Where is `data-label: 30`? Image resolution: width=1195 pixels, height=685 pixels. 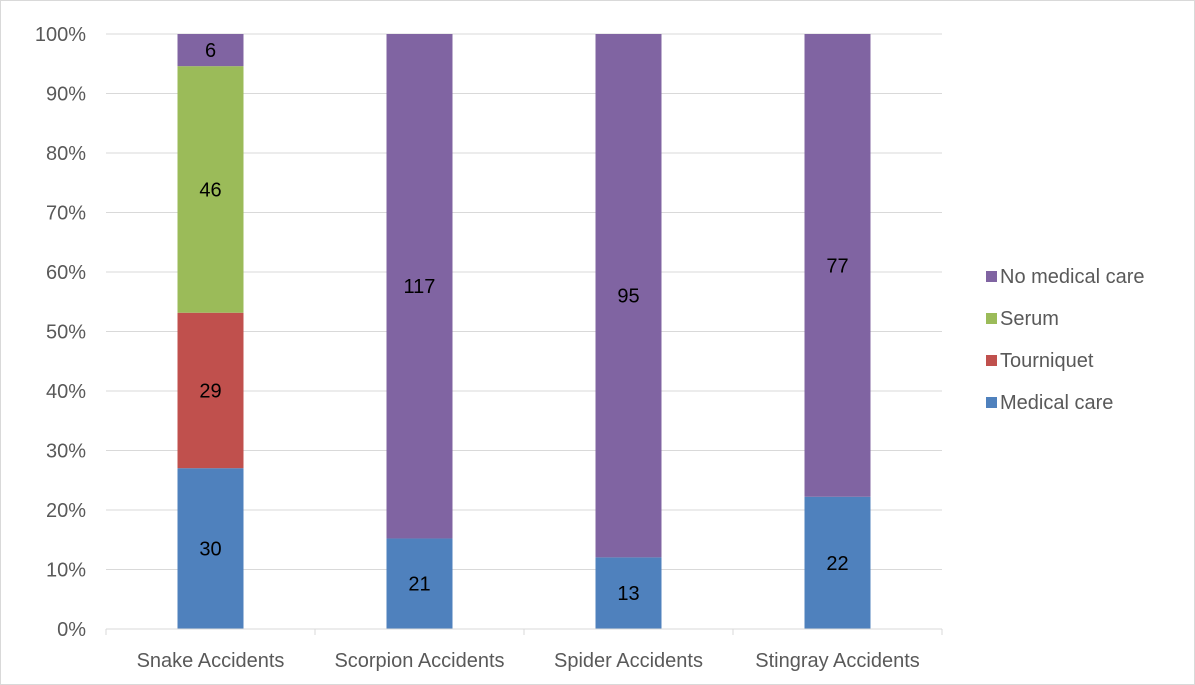 data-label: 30 is located at coordinates (210, 550).